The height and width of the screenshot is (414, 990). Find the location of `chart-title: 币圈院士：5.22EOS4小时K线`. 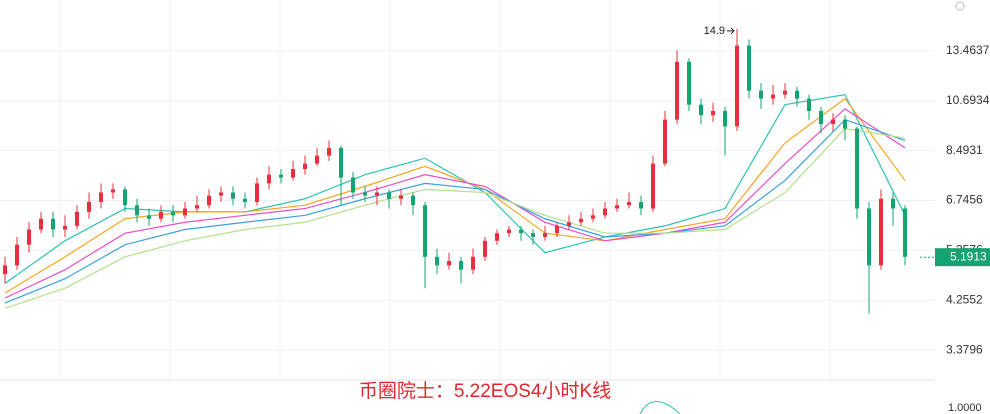

chart-title: 币圈院士：5.22EOS4小时K线 is located at coordinates (485, 391).